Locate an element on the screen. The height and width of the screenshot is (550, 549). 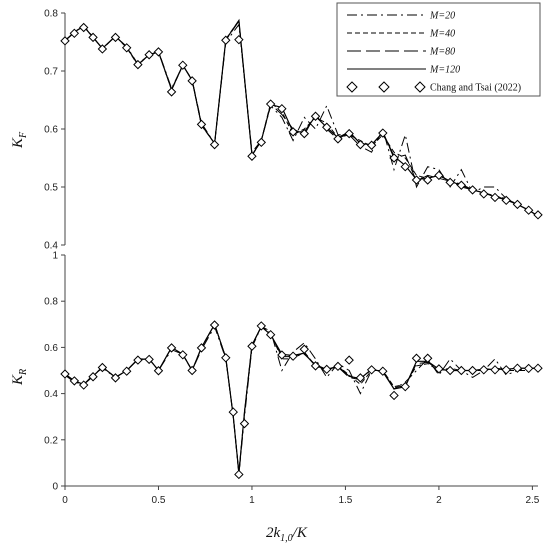
x-tick-label: 2.5 is located at coordinates (532, 500).